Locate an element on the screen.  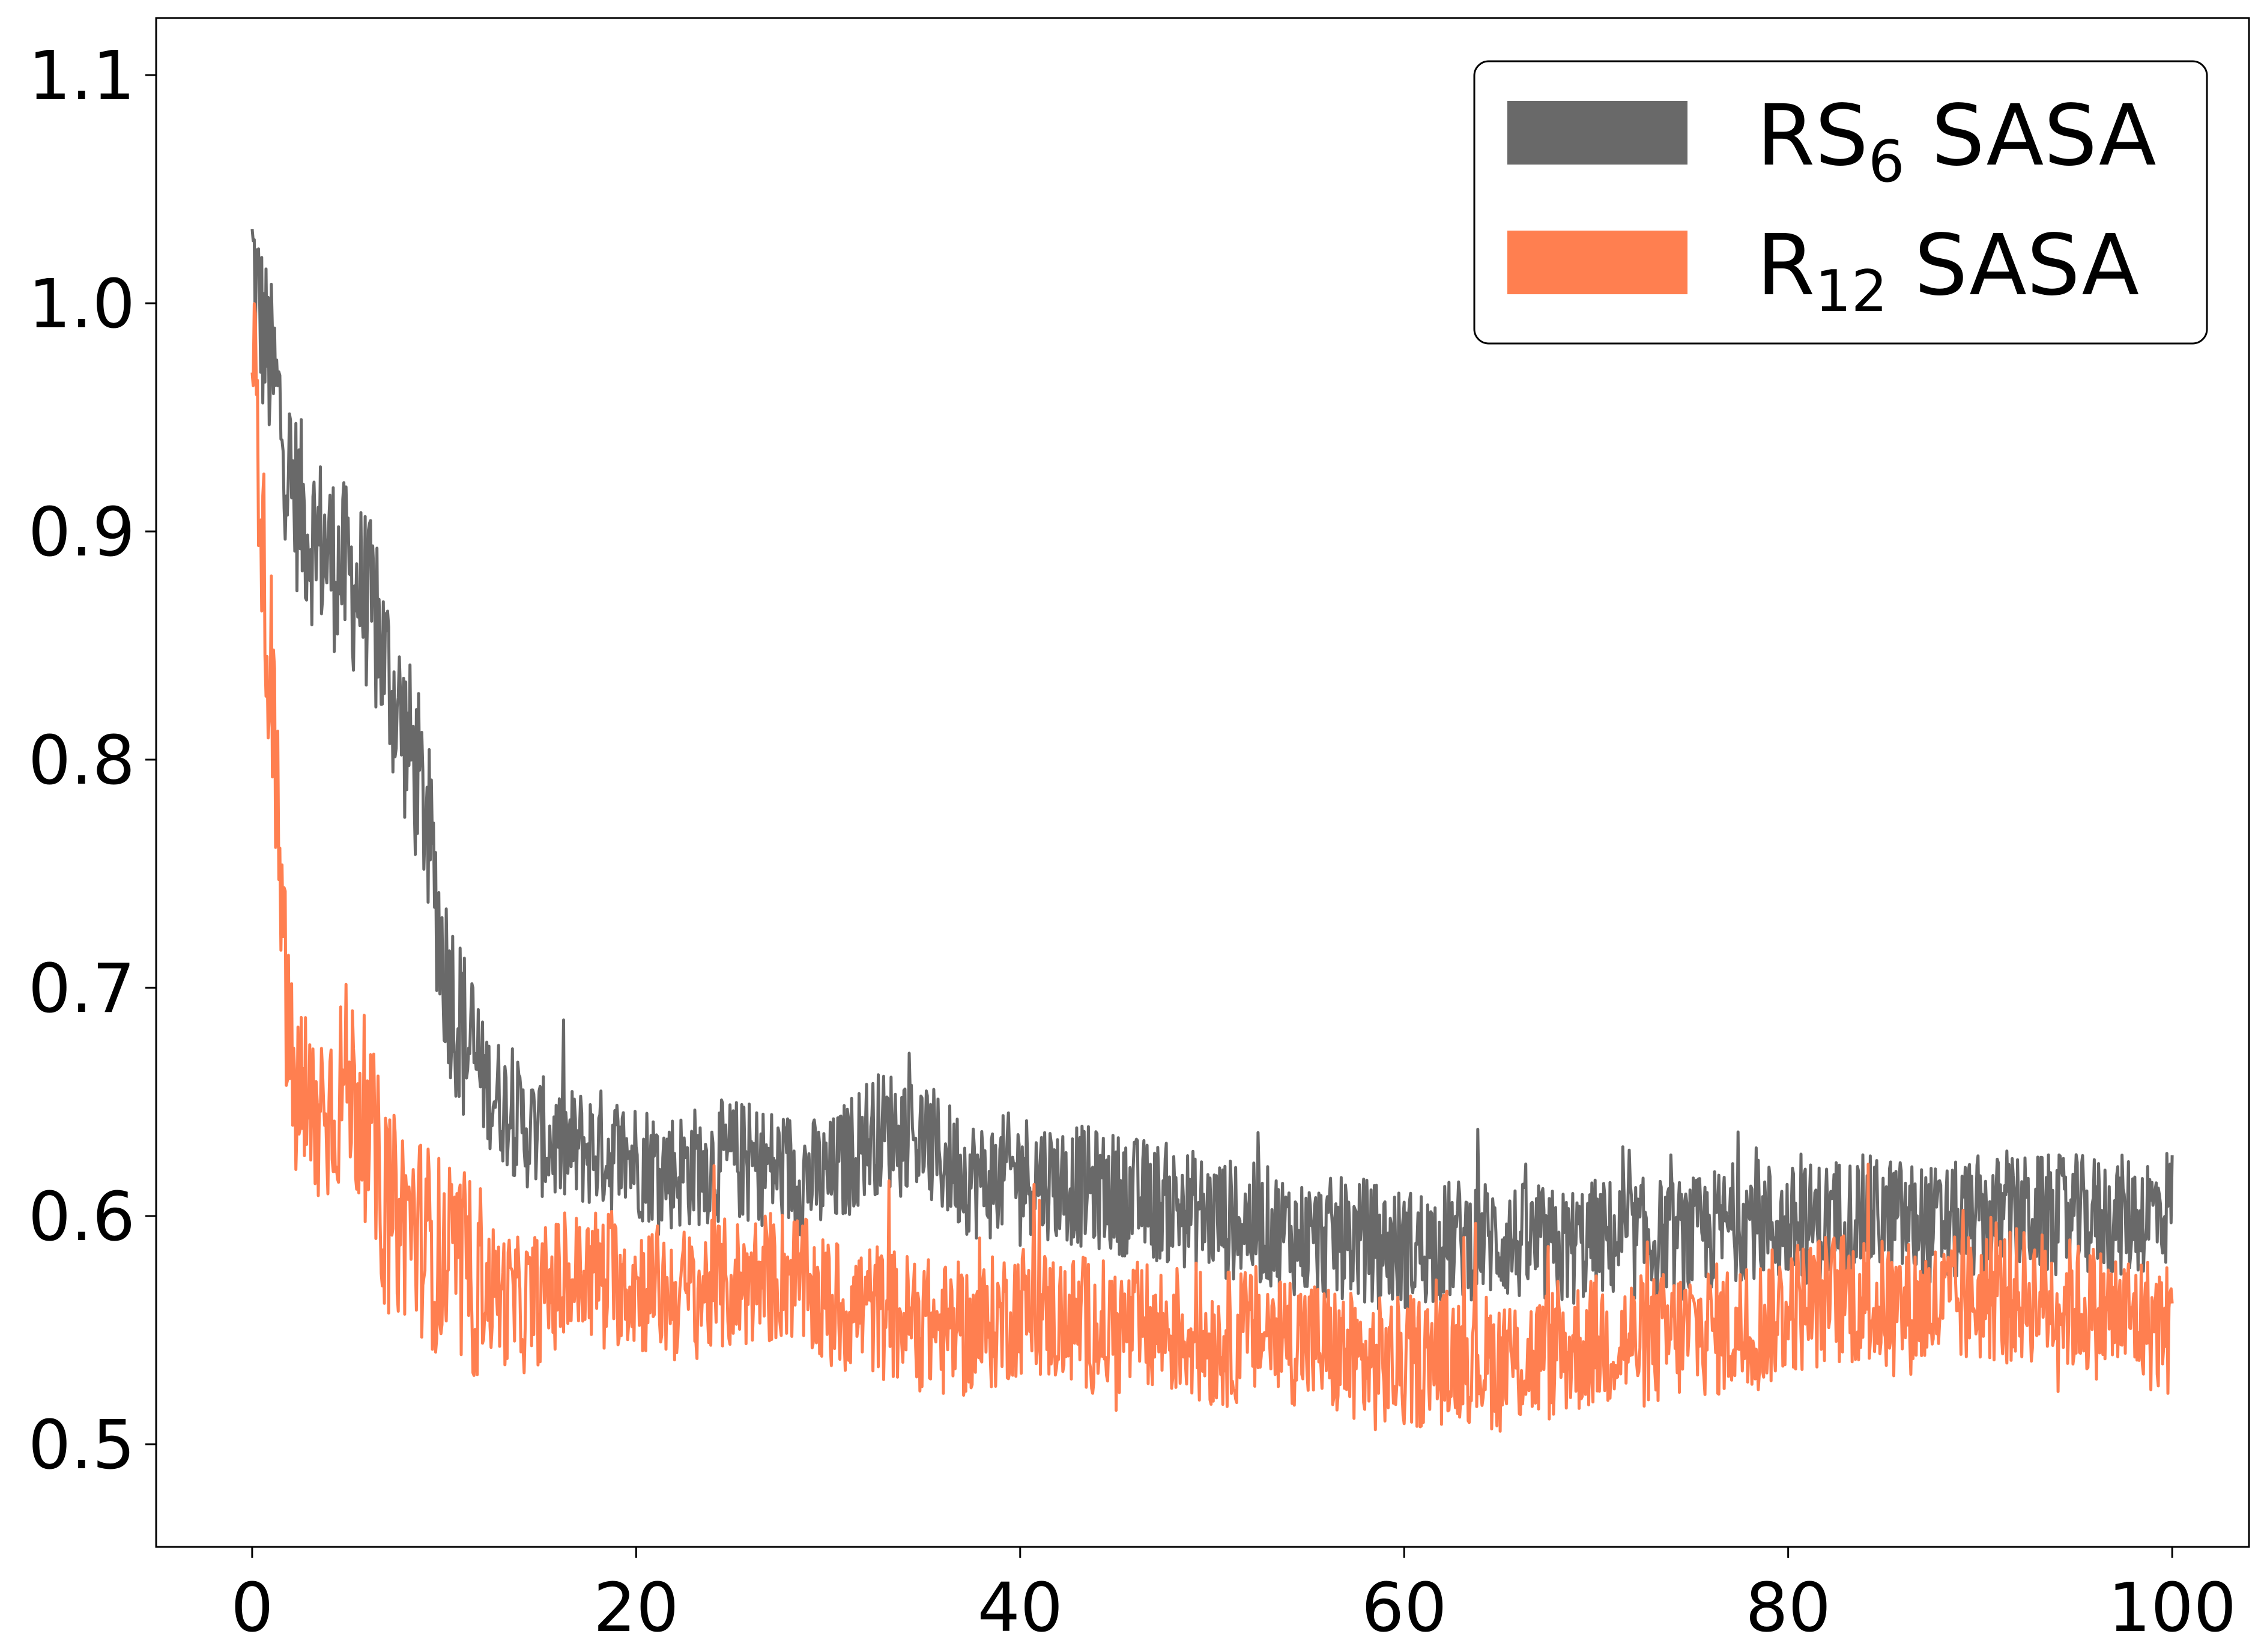
x-tick-label: 60 is located at coordinates (1404, 1608).